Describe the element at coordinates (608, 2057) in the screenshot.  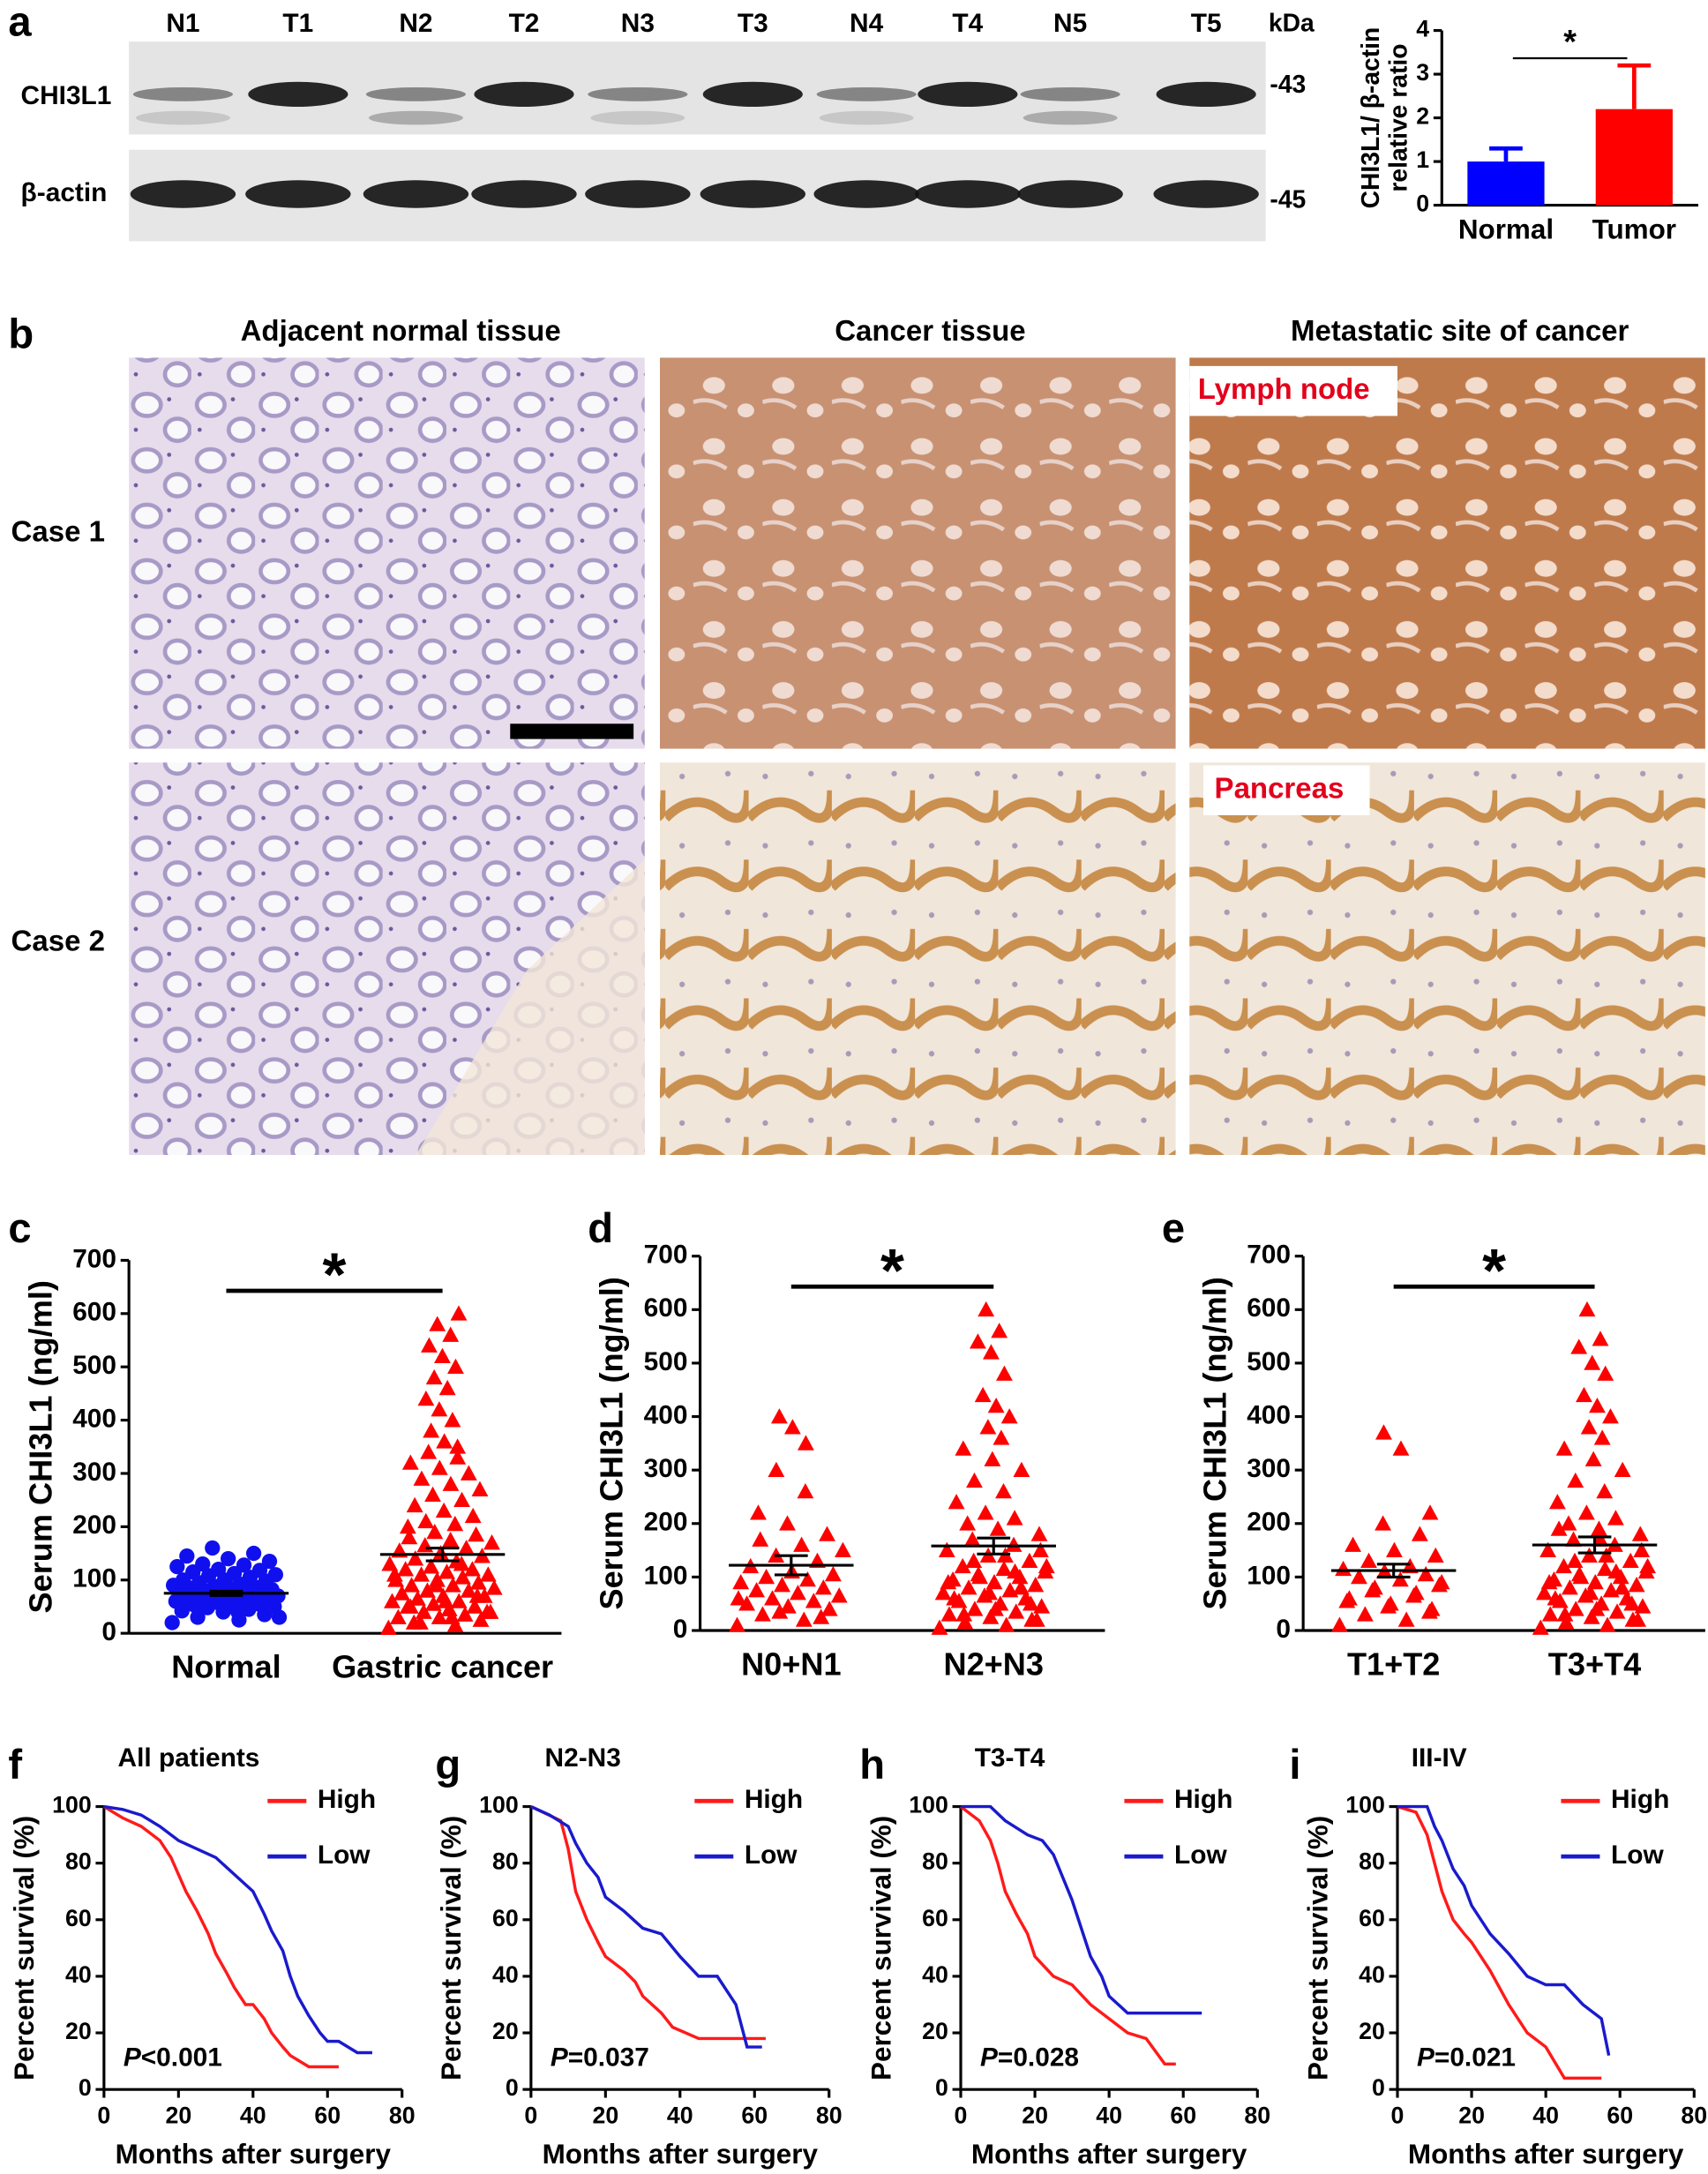
I see `p-value: =0.037` at that location.